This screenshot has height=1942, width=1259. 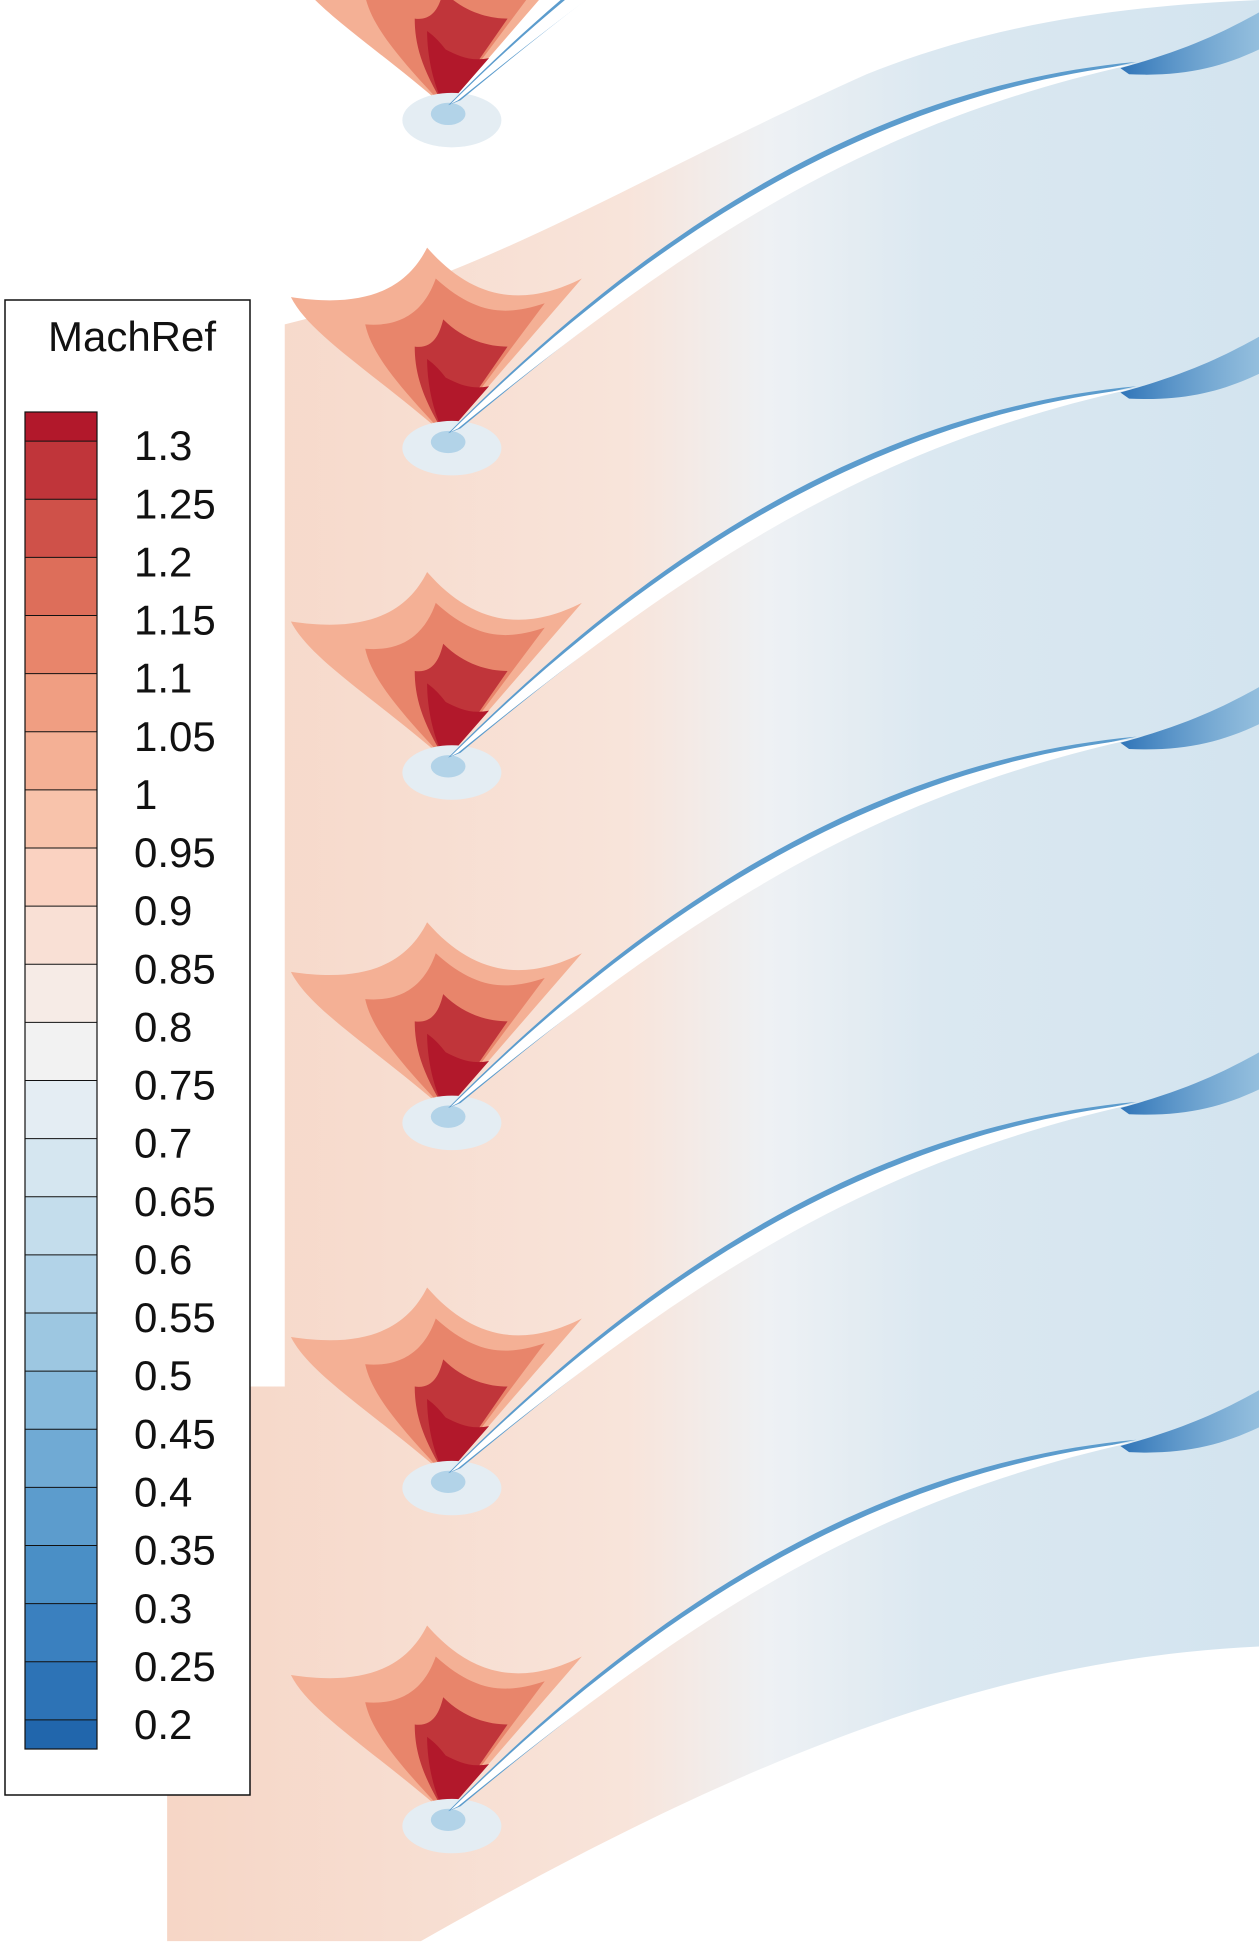 I want to click on colorbar-frame, so click(x=61, y=1080).